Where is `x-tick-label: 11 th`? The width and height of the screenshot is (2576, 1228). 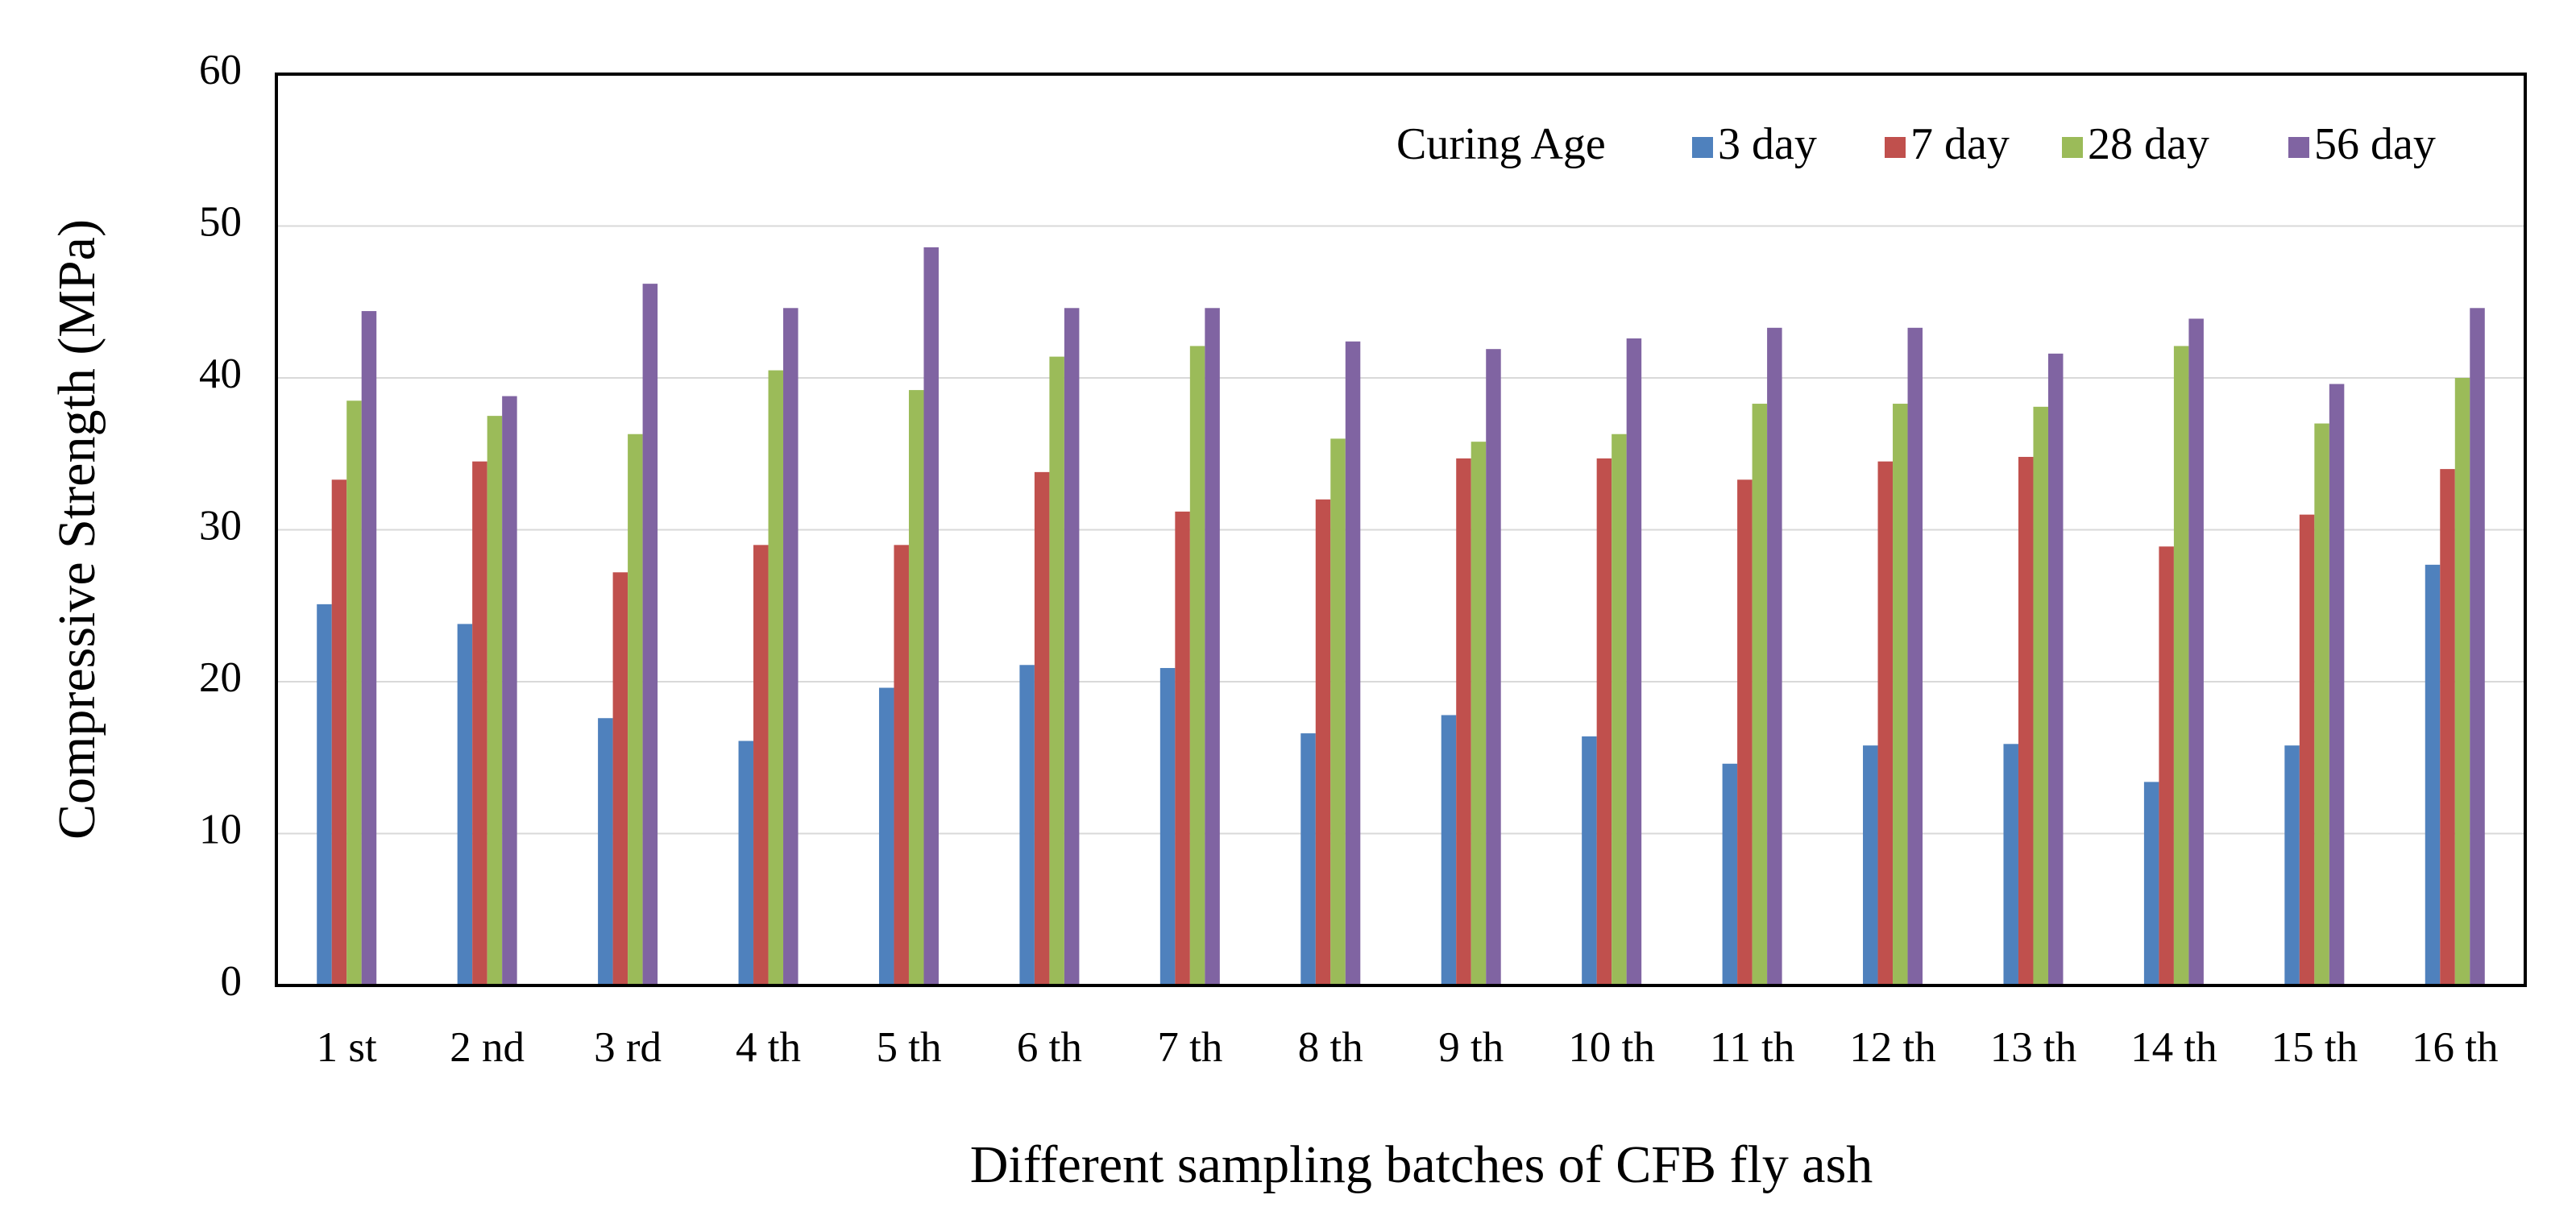 x-tick-label: 11 th is located at coordinates (1752, 1047).